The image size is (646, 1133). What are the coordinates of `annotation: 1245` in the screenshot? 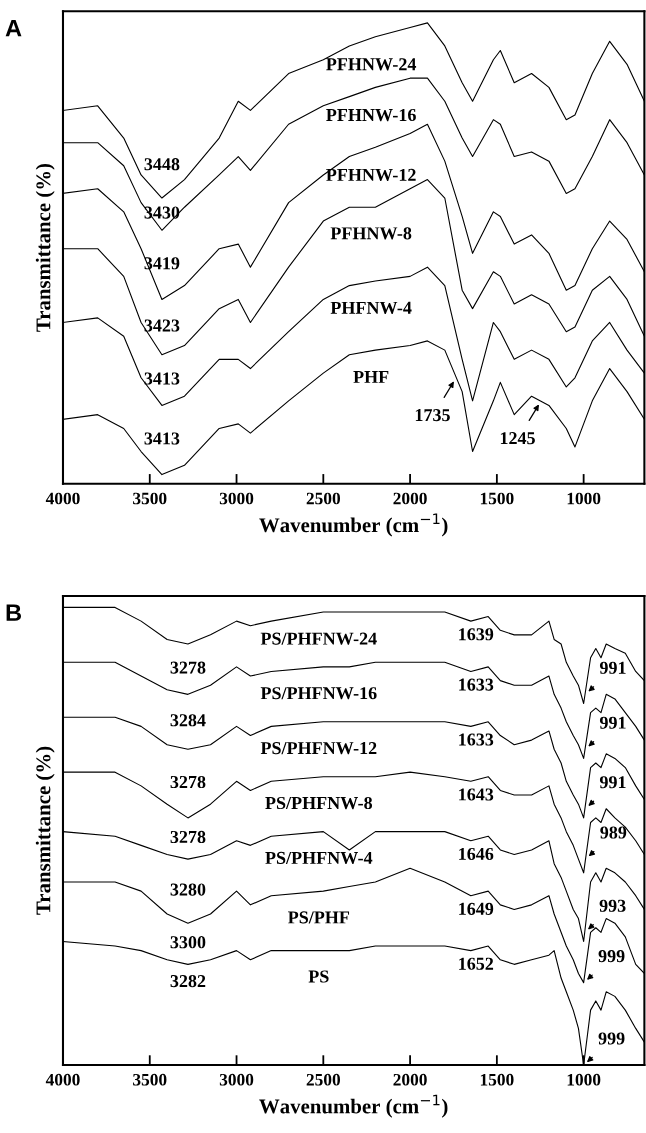 It's located at (517, 438).